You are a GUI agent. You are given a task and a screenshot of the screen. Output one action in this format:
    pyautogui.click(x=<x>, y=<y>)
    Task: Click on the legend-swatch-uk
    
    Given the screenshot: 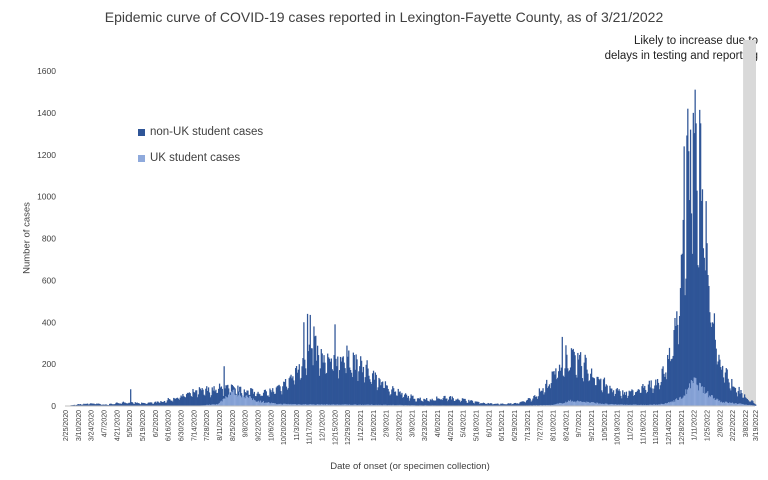 What is the action you would take?
    pyautogui.click(x=141, y=158)
    